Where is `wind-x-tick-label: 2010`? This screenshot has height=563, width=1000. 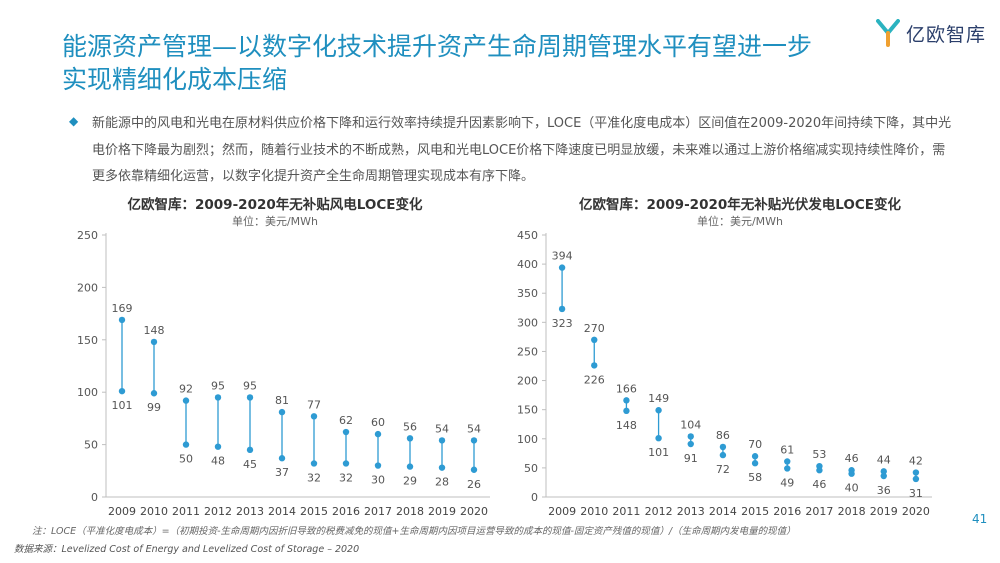
wind-x-tick-label: 2010 is located at coordinates (154, 511).